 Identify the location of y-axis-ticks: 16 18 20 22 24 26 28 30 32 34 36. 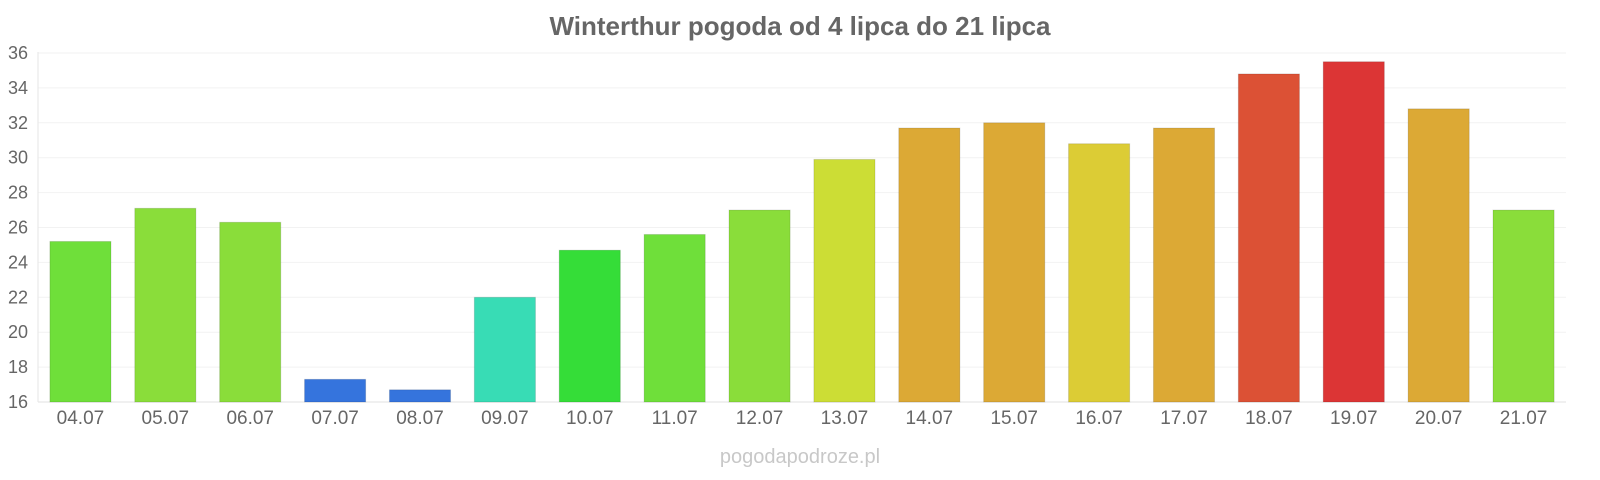
(18, 227).